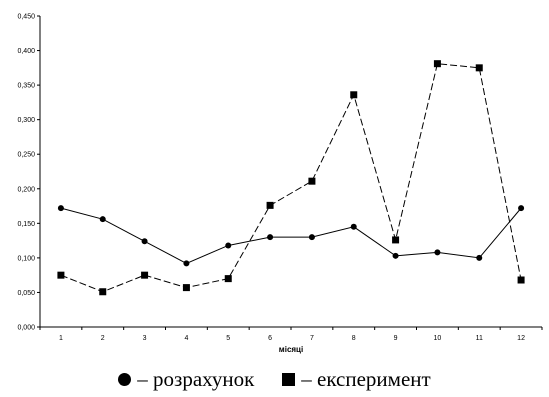 Image resolution: width=549 pixels, height=397 pixels. I want to click on y-tick-label: 0,450, so click(26, 17).